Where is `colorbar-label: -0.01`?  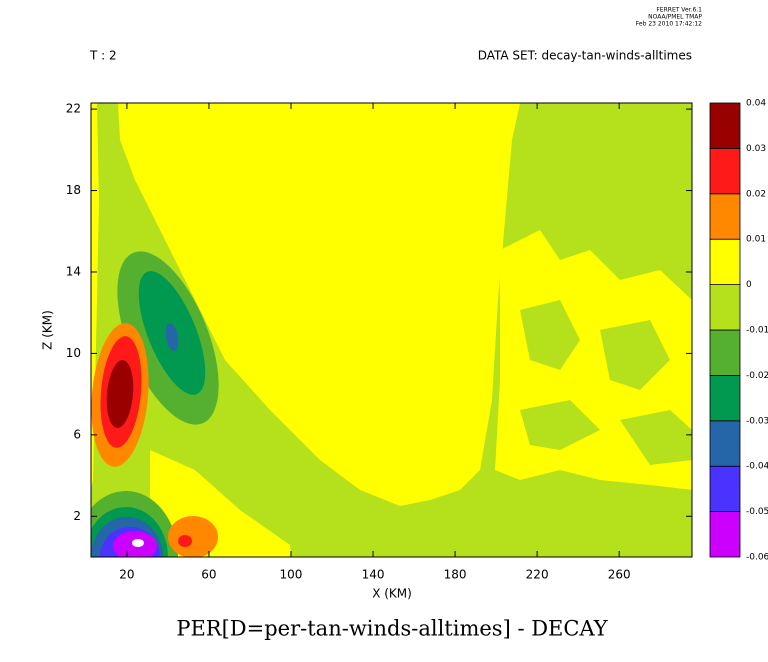 colorbar-label: -0.01 is located at coordinates (757, 331).